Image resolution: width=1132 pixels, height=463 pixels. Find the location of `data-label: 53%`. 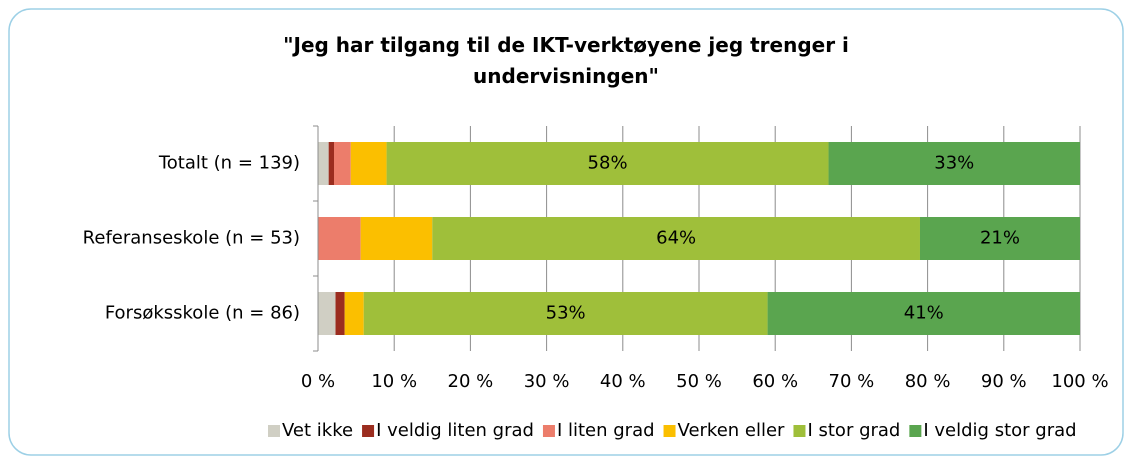

data-label: 53% is located at coordinates (566, 313).